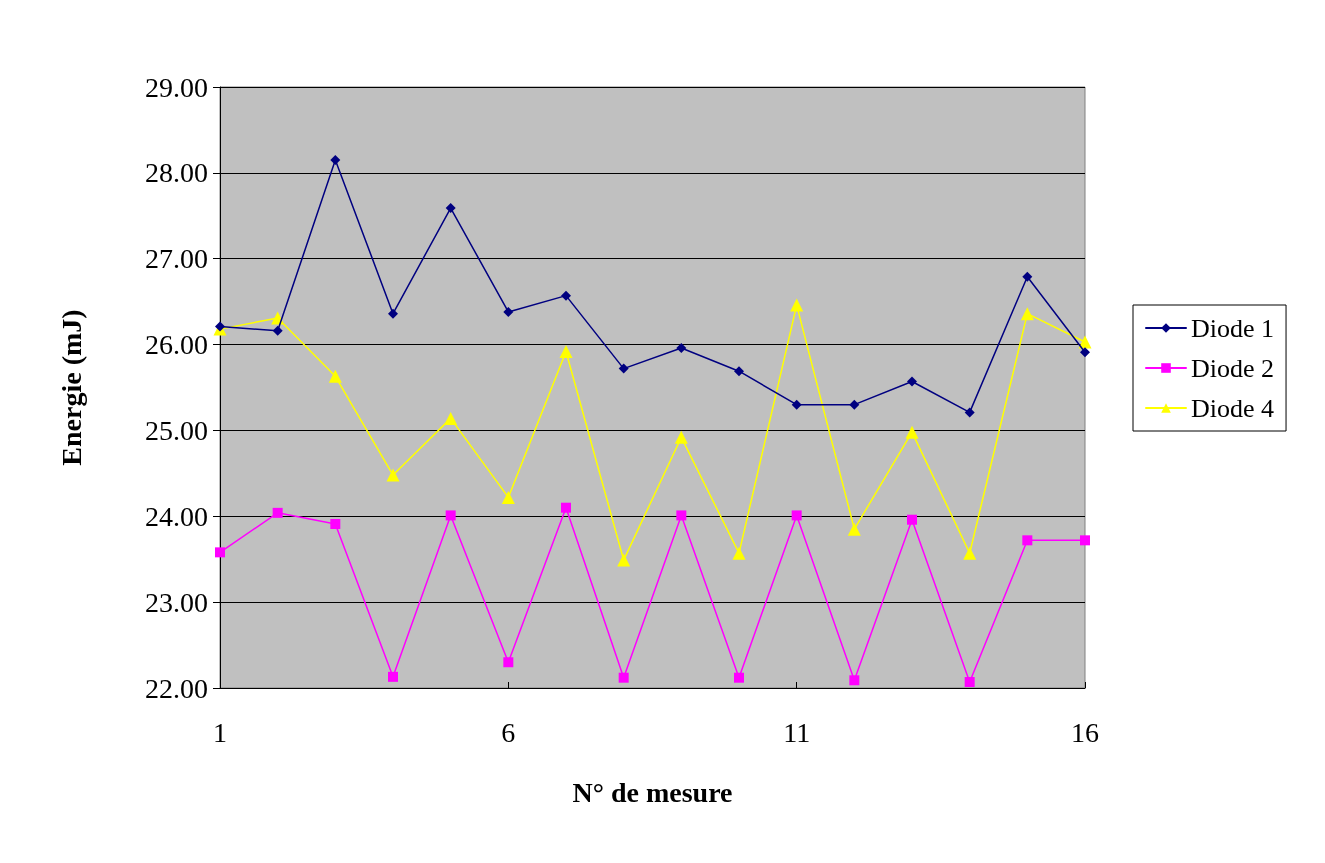 This screenshot has width=1325, height=863. I want to click on x-tick-label: 6, so click(508, 732).